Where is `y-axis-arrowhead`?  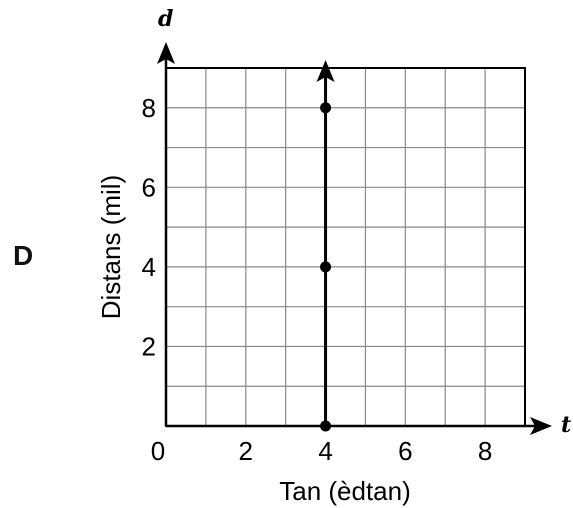 y-axis-arrowhead is located at coordinates (166, 53).